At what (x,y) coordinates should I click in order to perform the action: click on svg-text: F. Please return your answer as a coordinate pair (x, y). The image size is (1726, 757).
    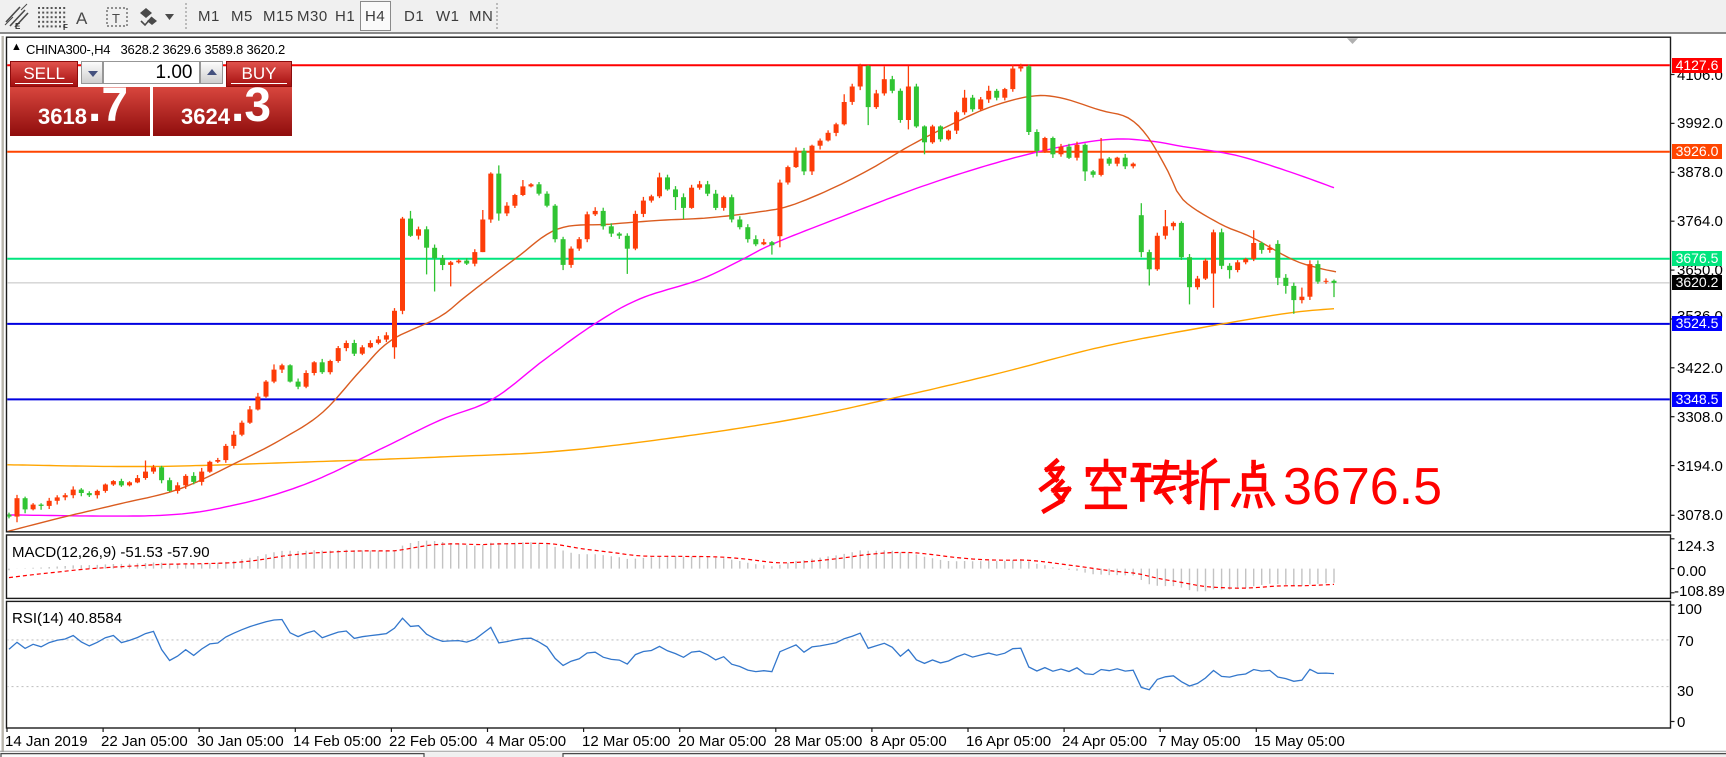
    Looking at the image, I should click on (65, 27).